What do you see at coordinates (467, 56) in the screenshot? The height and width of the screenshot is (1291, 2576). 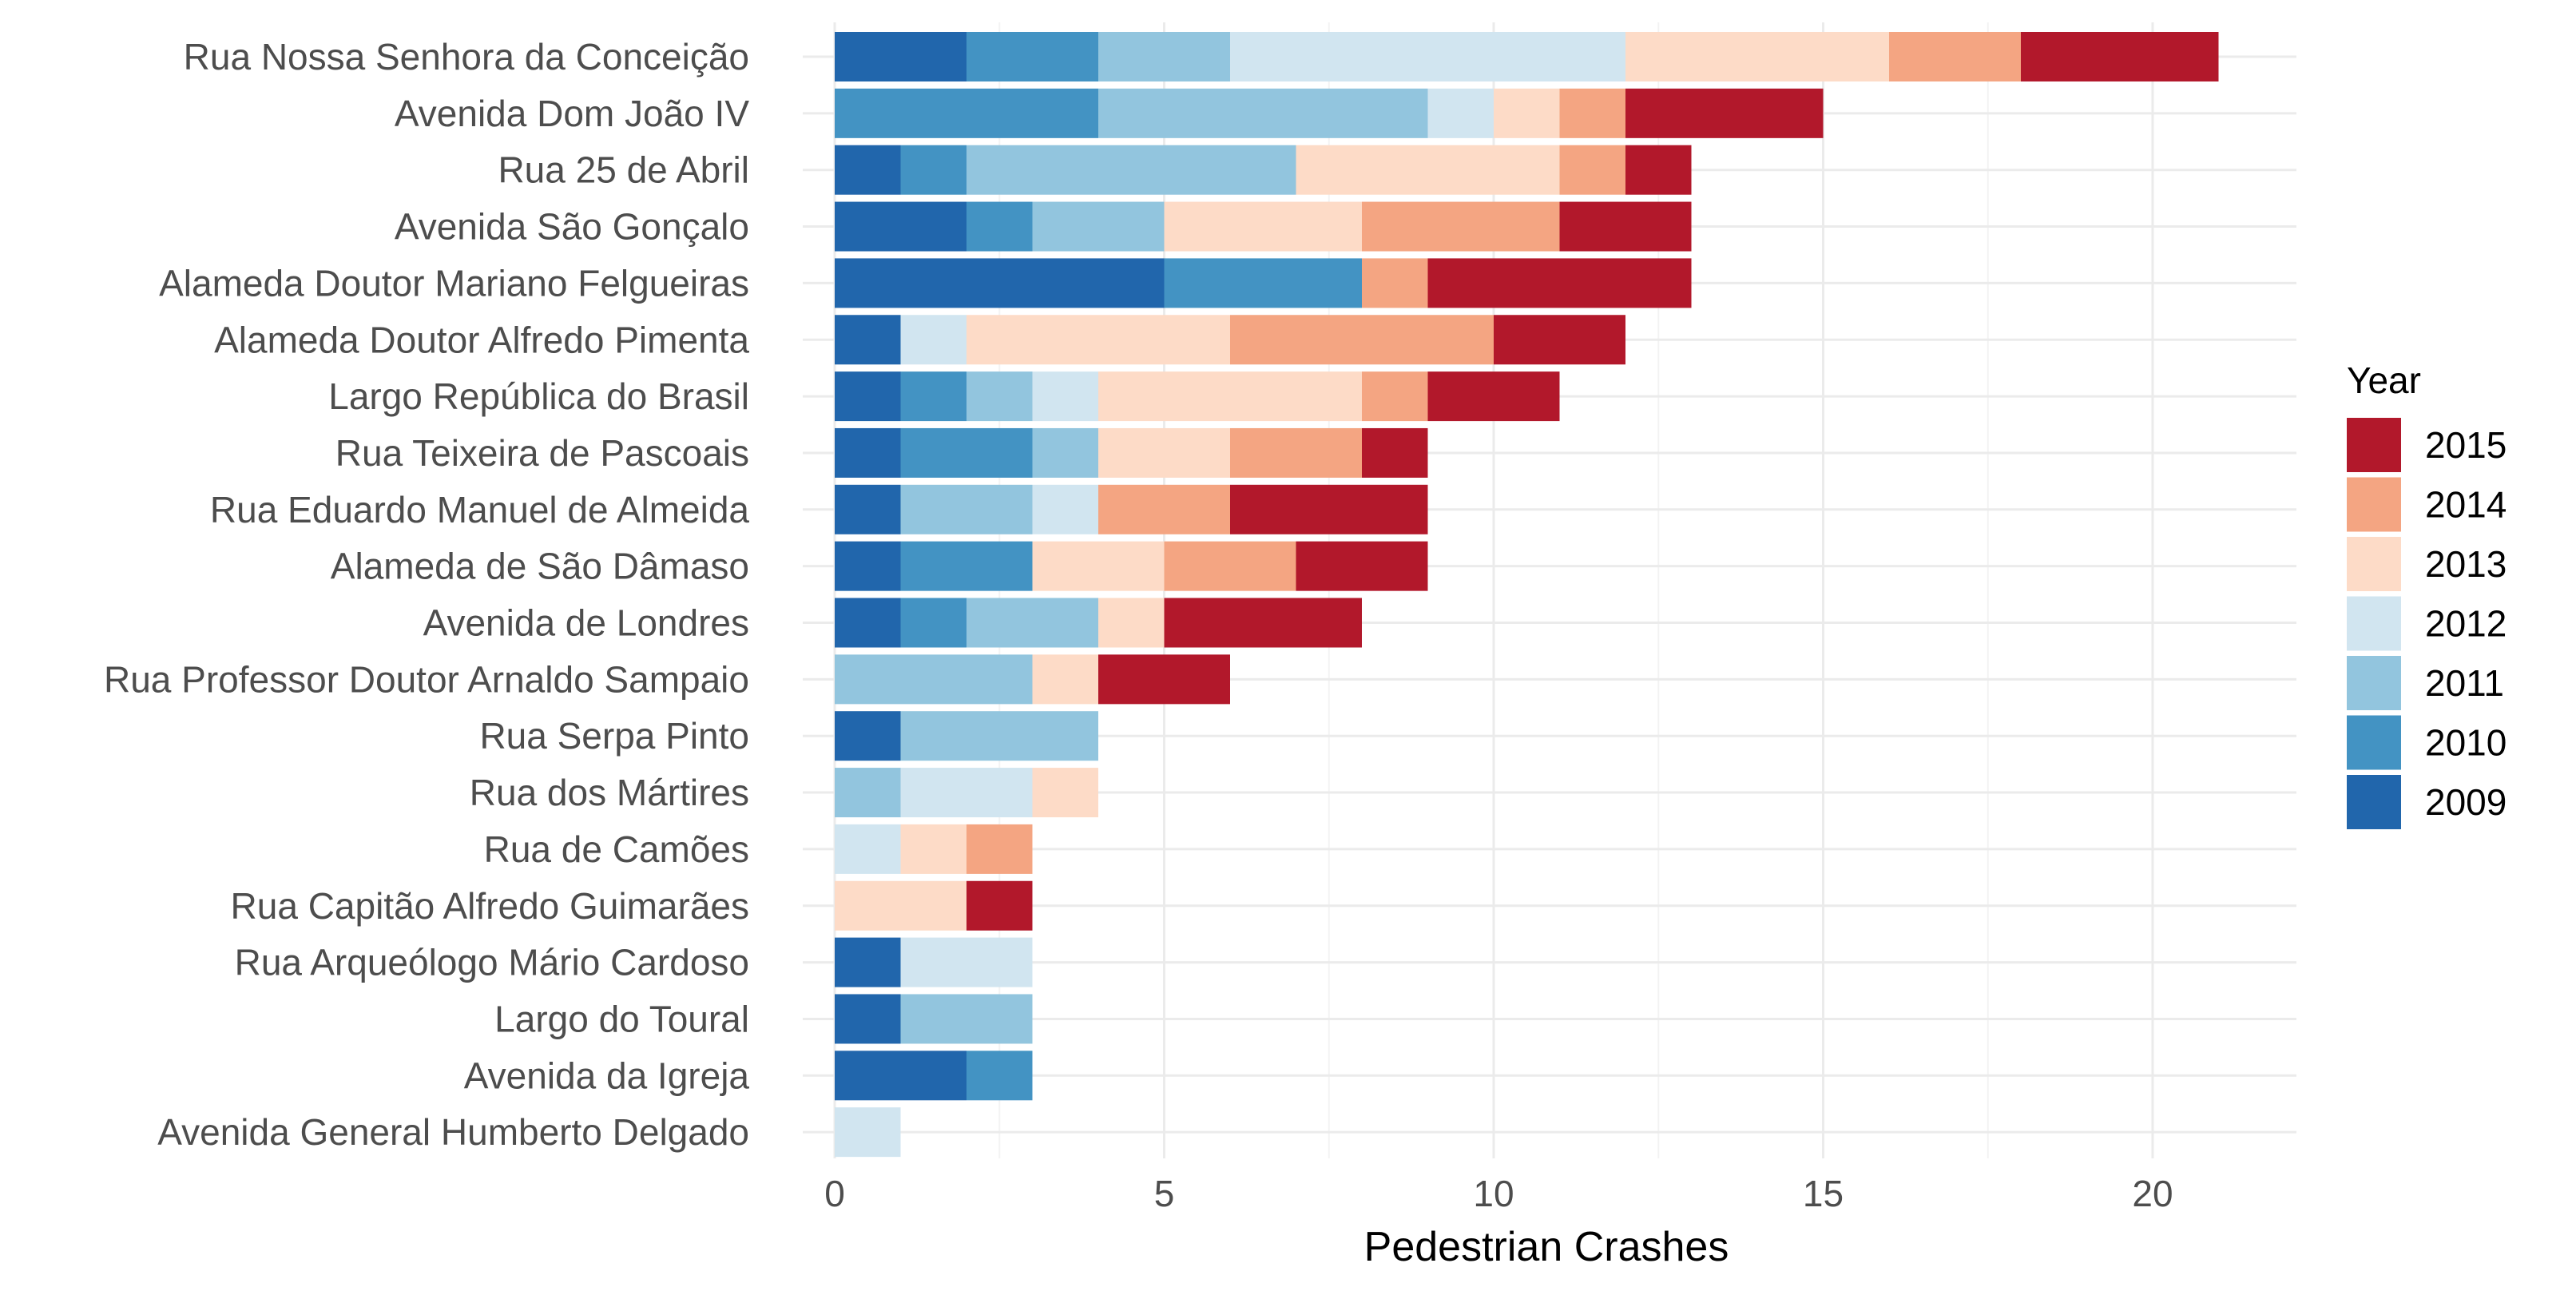 I see `category-label: Rua Nossa Senhora da Conceição` at bounding box center [467, 56].